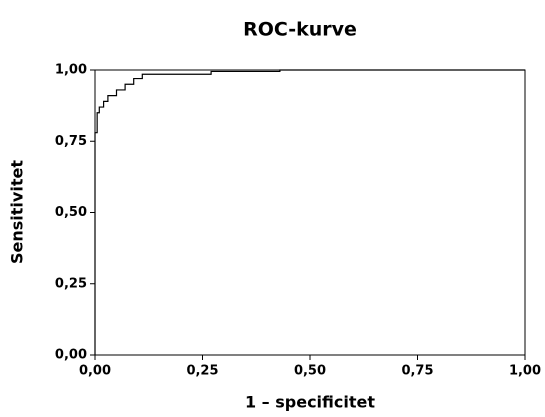 This screenshot has width=545, height=417. What do you see at coordinates (300, 30) in the screenshot?
I see `chart-title: ROC-kurve` at bounding box center [300, 30].